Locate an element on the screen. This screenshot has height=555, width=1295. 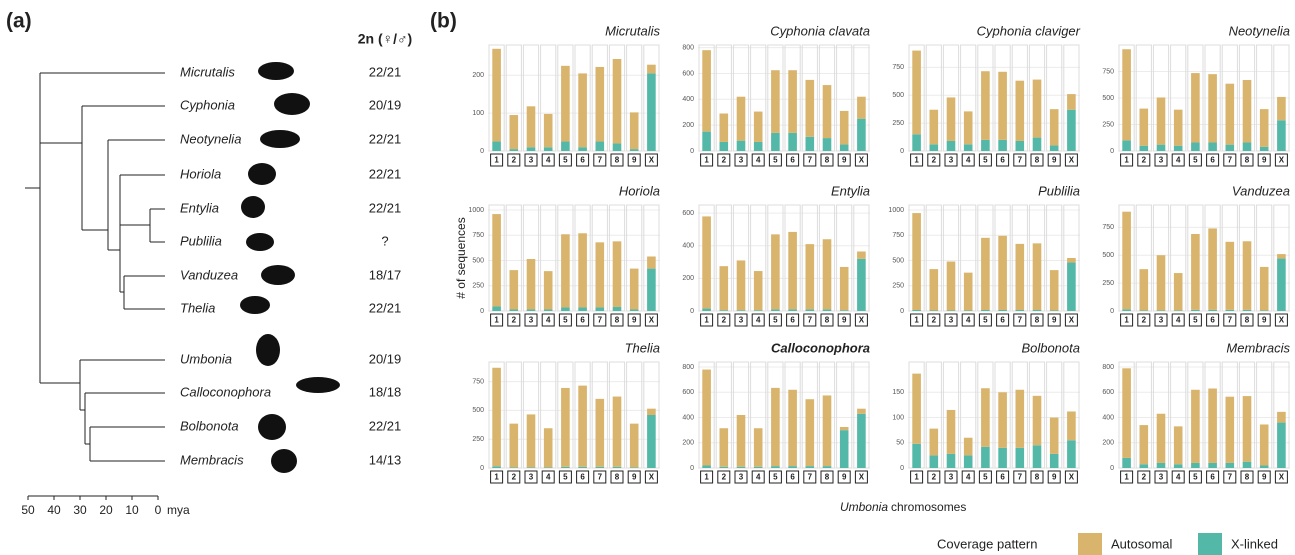
x-tick-label: 6 is located at coordinates (582, 160).